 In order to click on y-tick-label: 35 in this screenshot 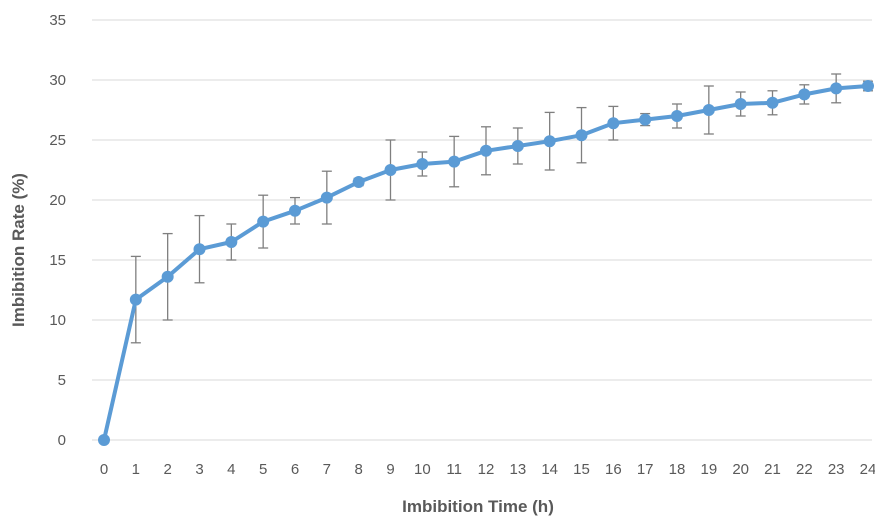, I will do `click(57, 20)`.